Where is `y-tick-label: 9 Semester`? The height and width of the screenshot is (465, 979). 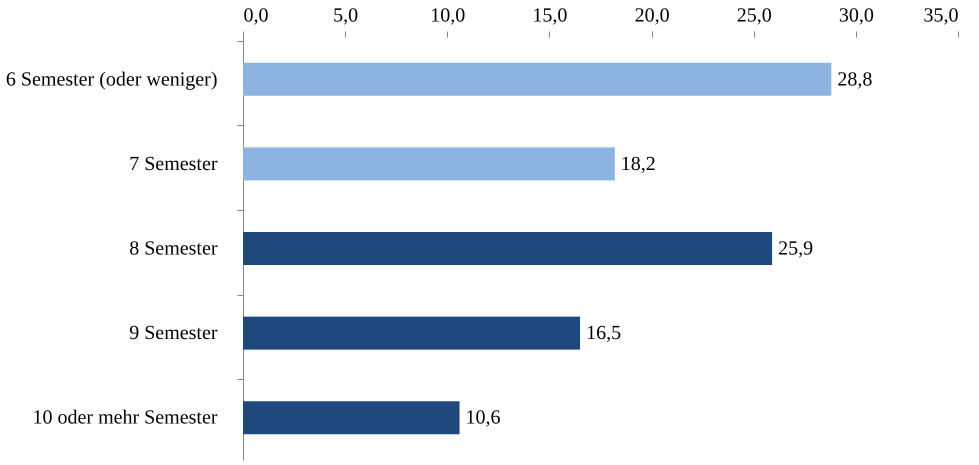 y-tick-label: 9 Semester is located at coordinates (173, 333).